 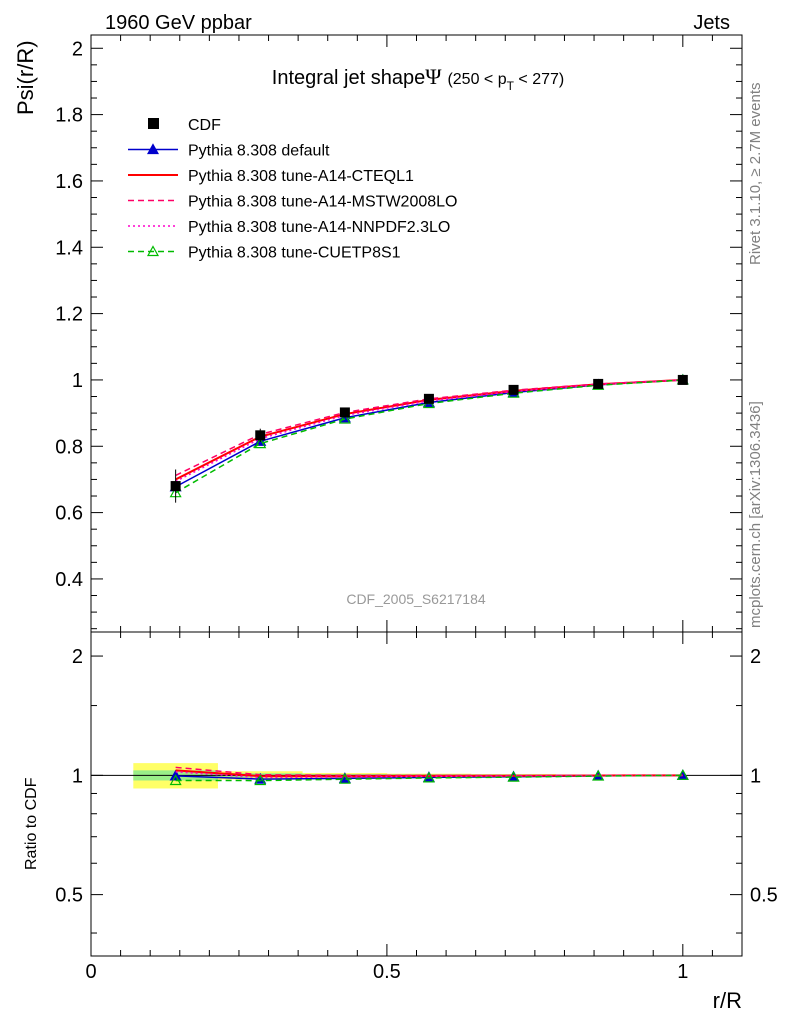 What do you see at coordinates (77, 776) in the screenshot?
I see `ratio-tick-label-left: 1` at bounding box center [77, 776].